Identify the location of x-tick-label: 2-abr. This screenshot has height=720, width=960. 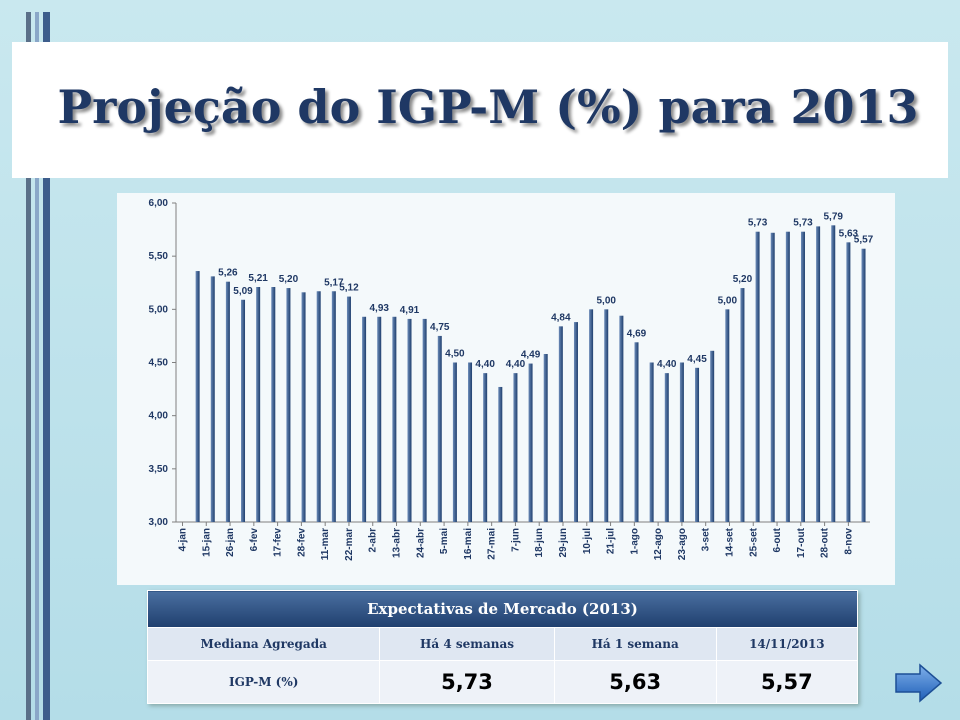
(373, 540).